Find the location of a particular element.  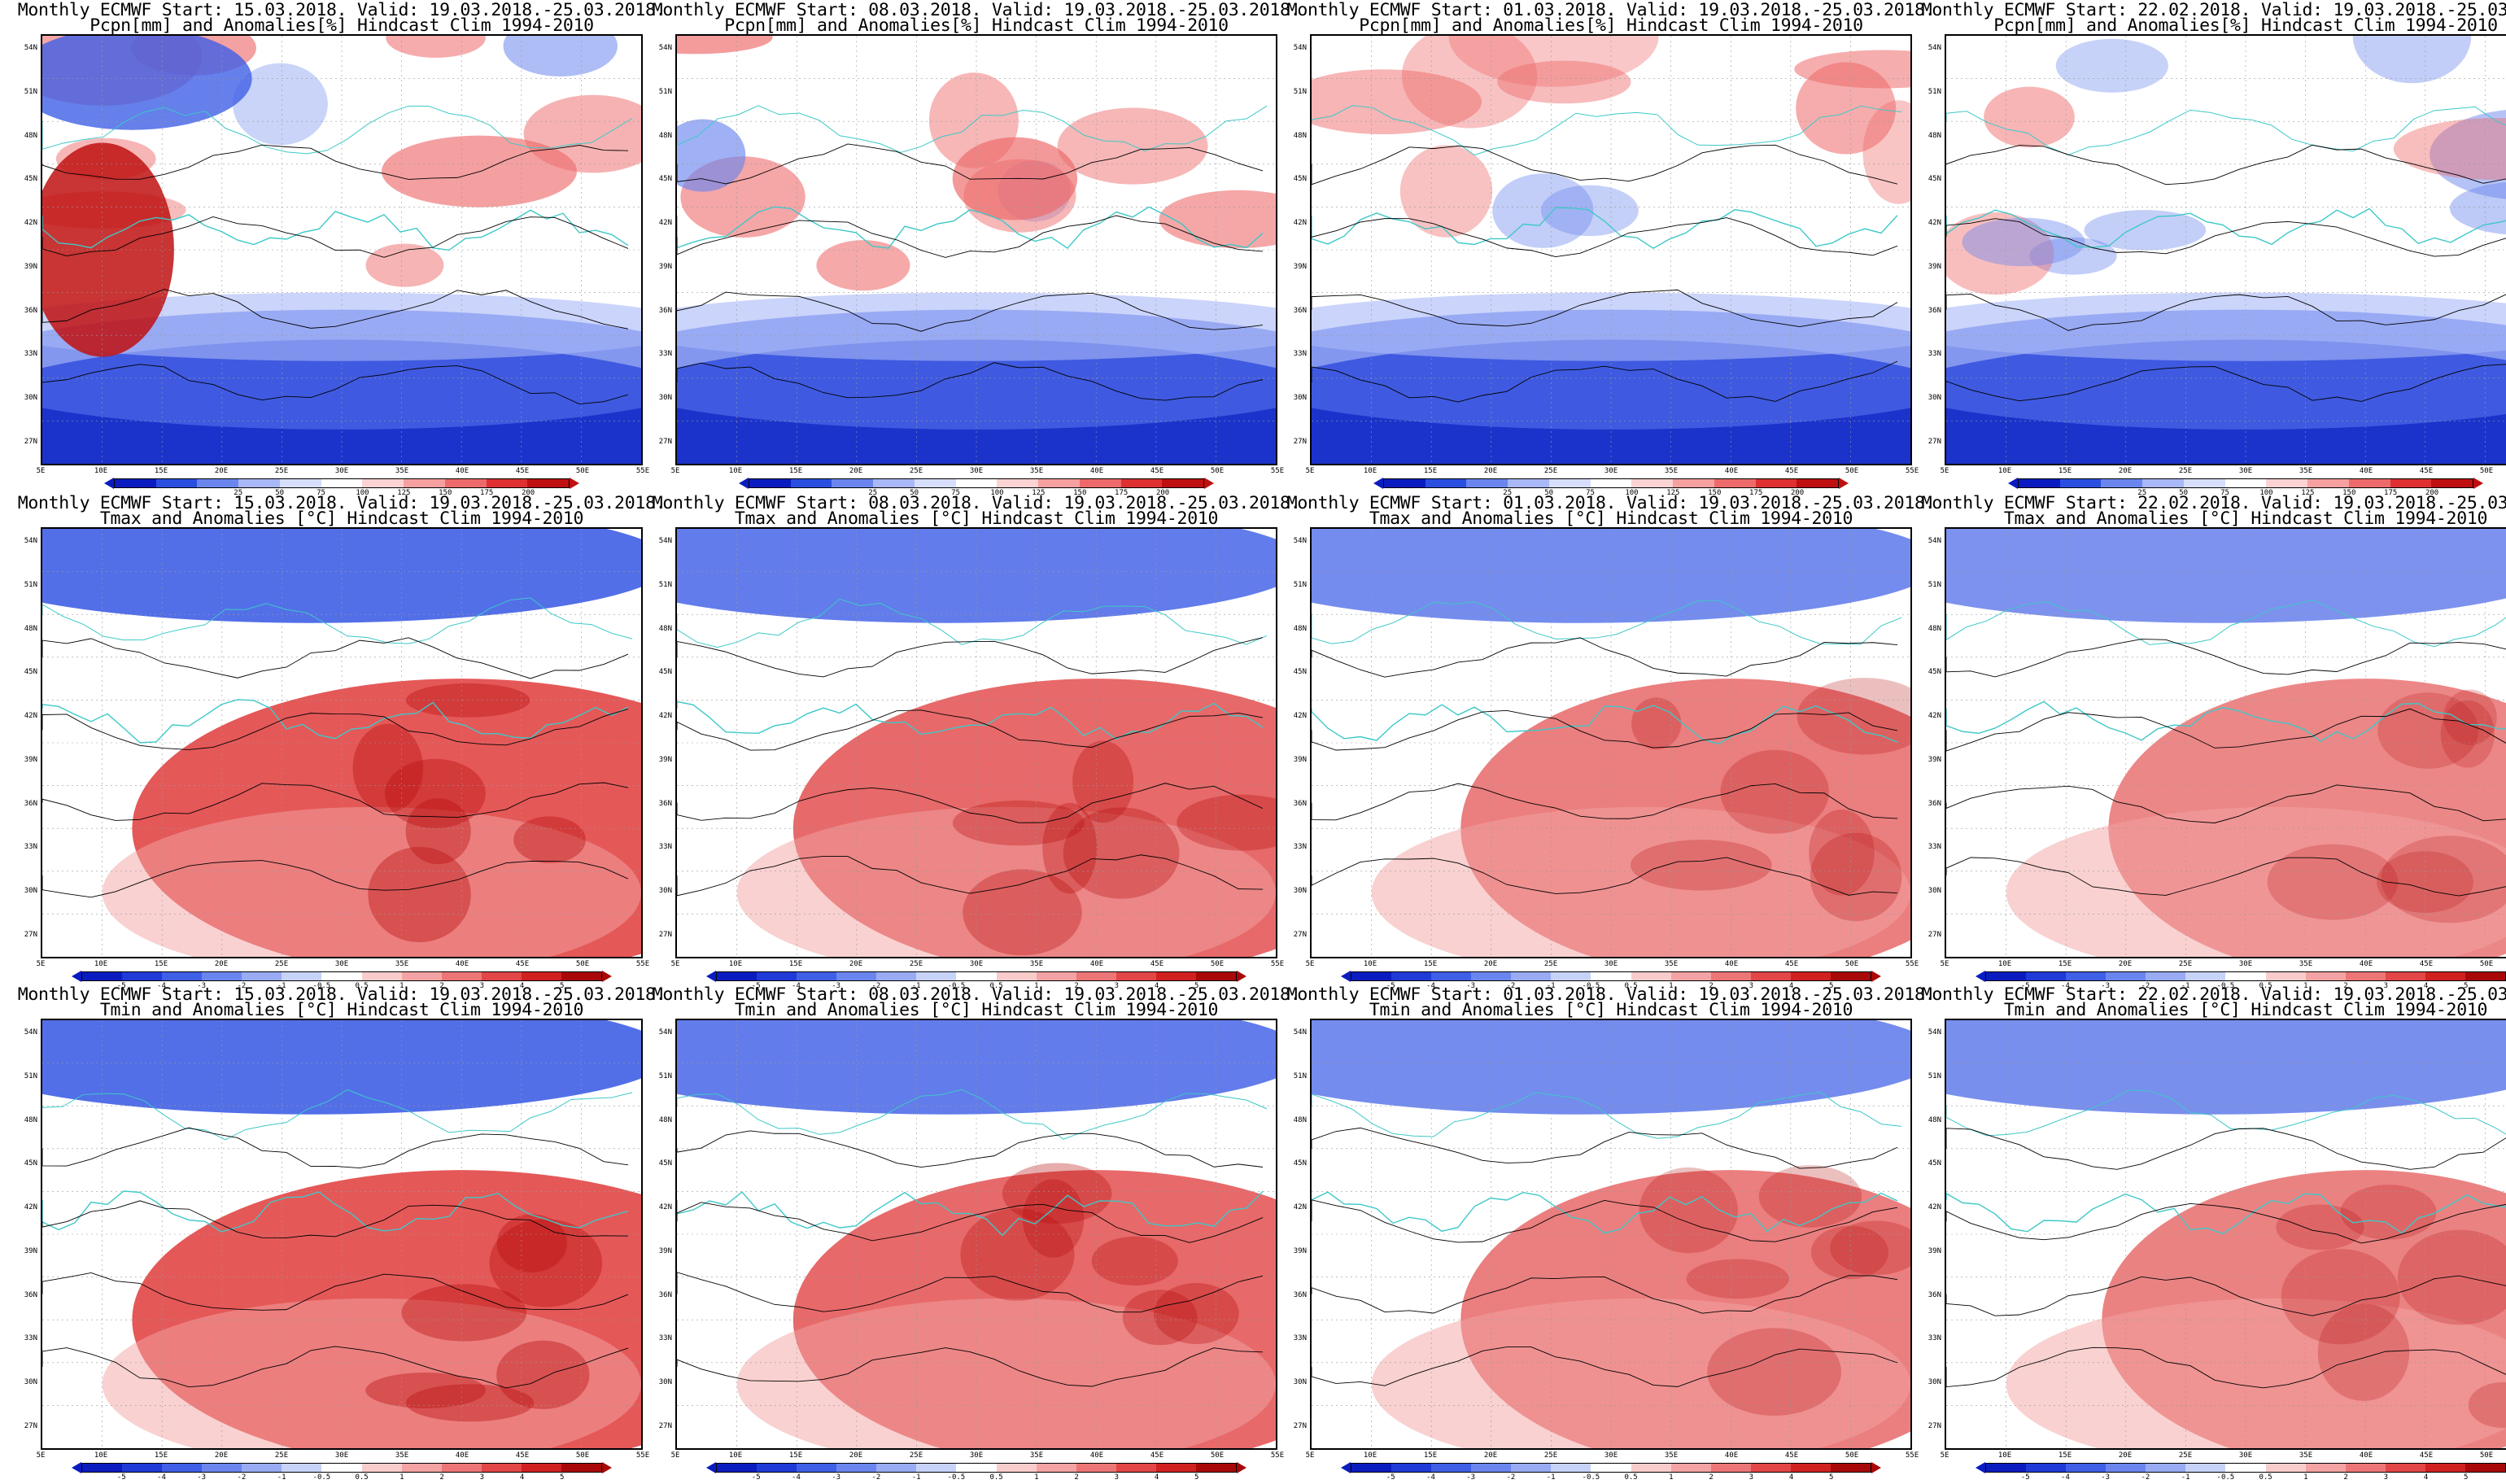

colorbar-tick-label: -0.5 is located at coordinates (2225, 1478).